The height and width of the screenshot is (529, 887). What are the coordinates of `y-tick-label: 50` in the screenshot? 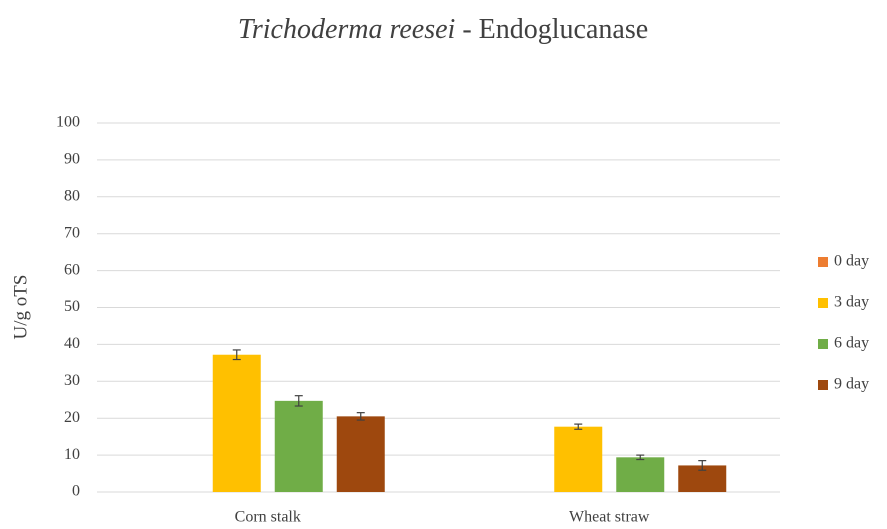 It's located at (72, 306).